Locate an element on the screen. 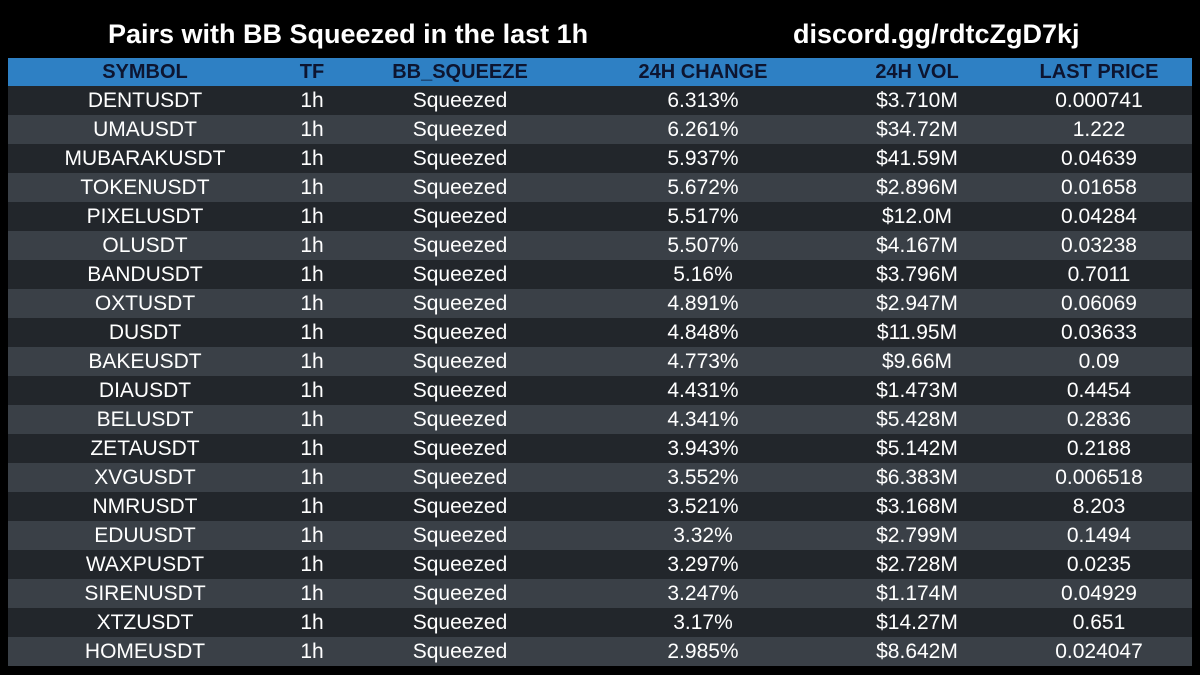 The height and width of the screenshot is (675, 1200). vol-24h-cell: $5.428M is located at coordinates (917, 419).